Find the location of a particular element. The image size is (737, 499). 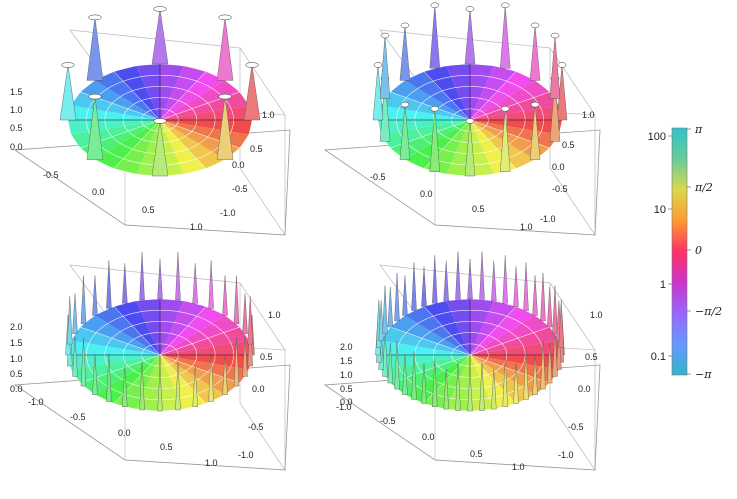

y-tick-label: -0.5 is located at coordinates (256, 427).